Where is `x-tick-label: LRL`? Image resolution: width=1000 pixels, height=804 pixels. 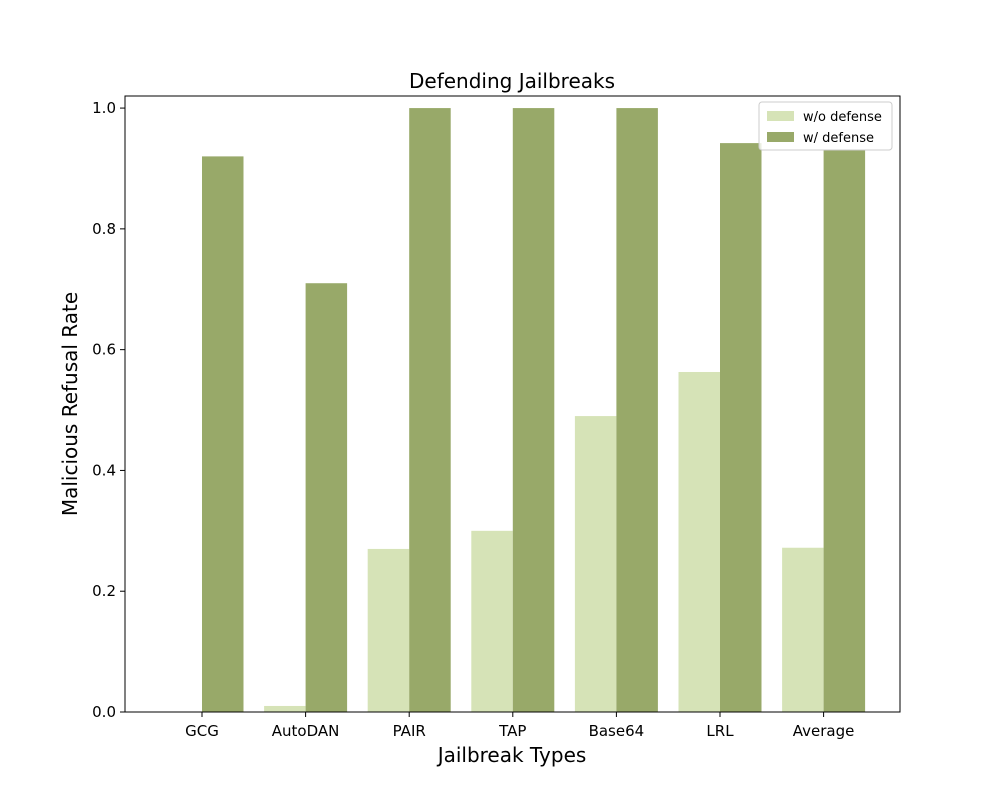
x-tick-label: LRL is located at coordinates (720, 731).